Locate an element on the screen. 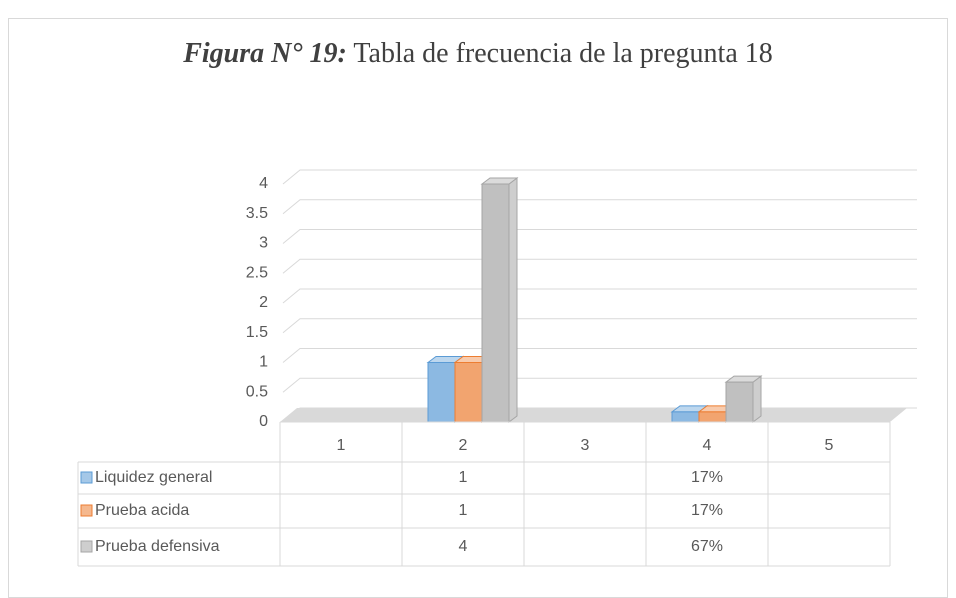 Image resolution: width=956 pixels, height=598 pixels. title-label: Figura N° 19: is located at coordinates (265, 53).